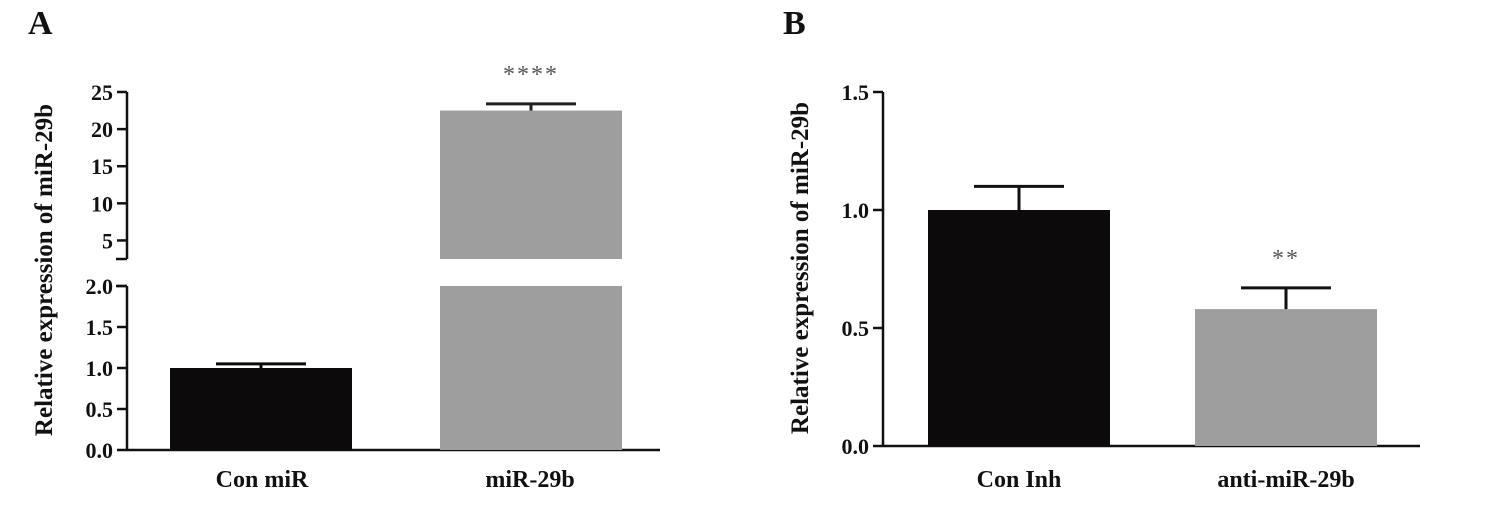 This screenshot has width=1510, height=520. What do you see at coordinates (856, 446) in the screenshot?
I see `panel-b-y-tick-label: 0.0` at bounding box center [856, 446].